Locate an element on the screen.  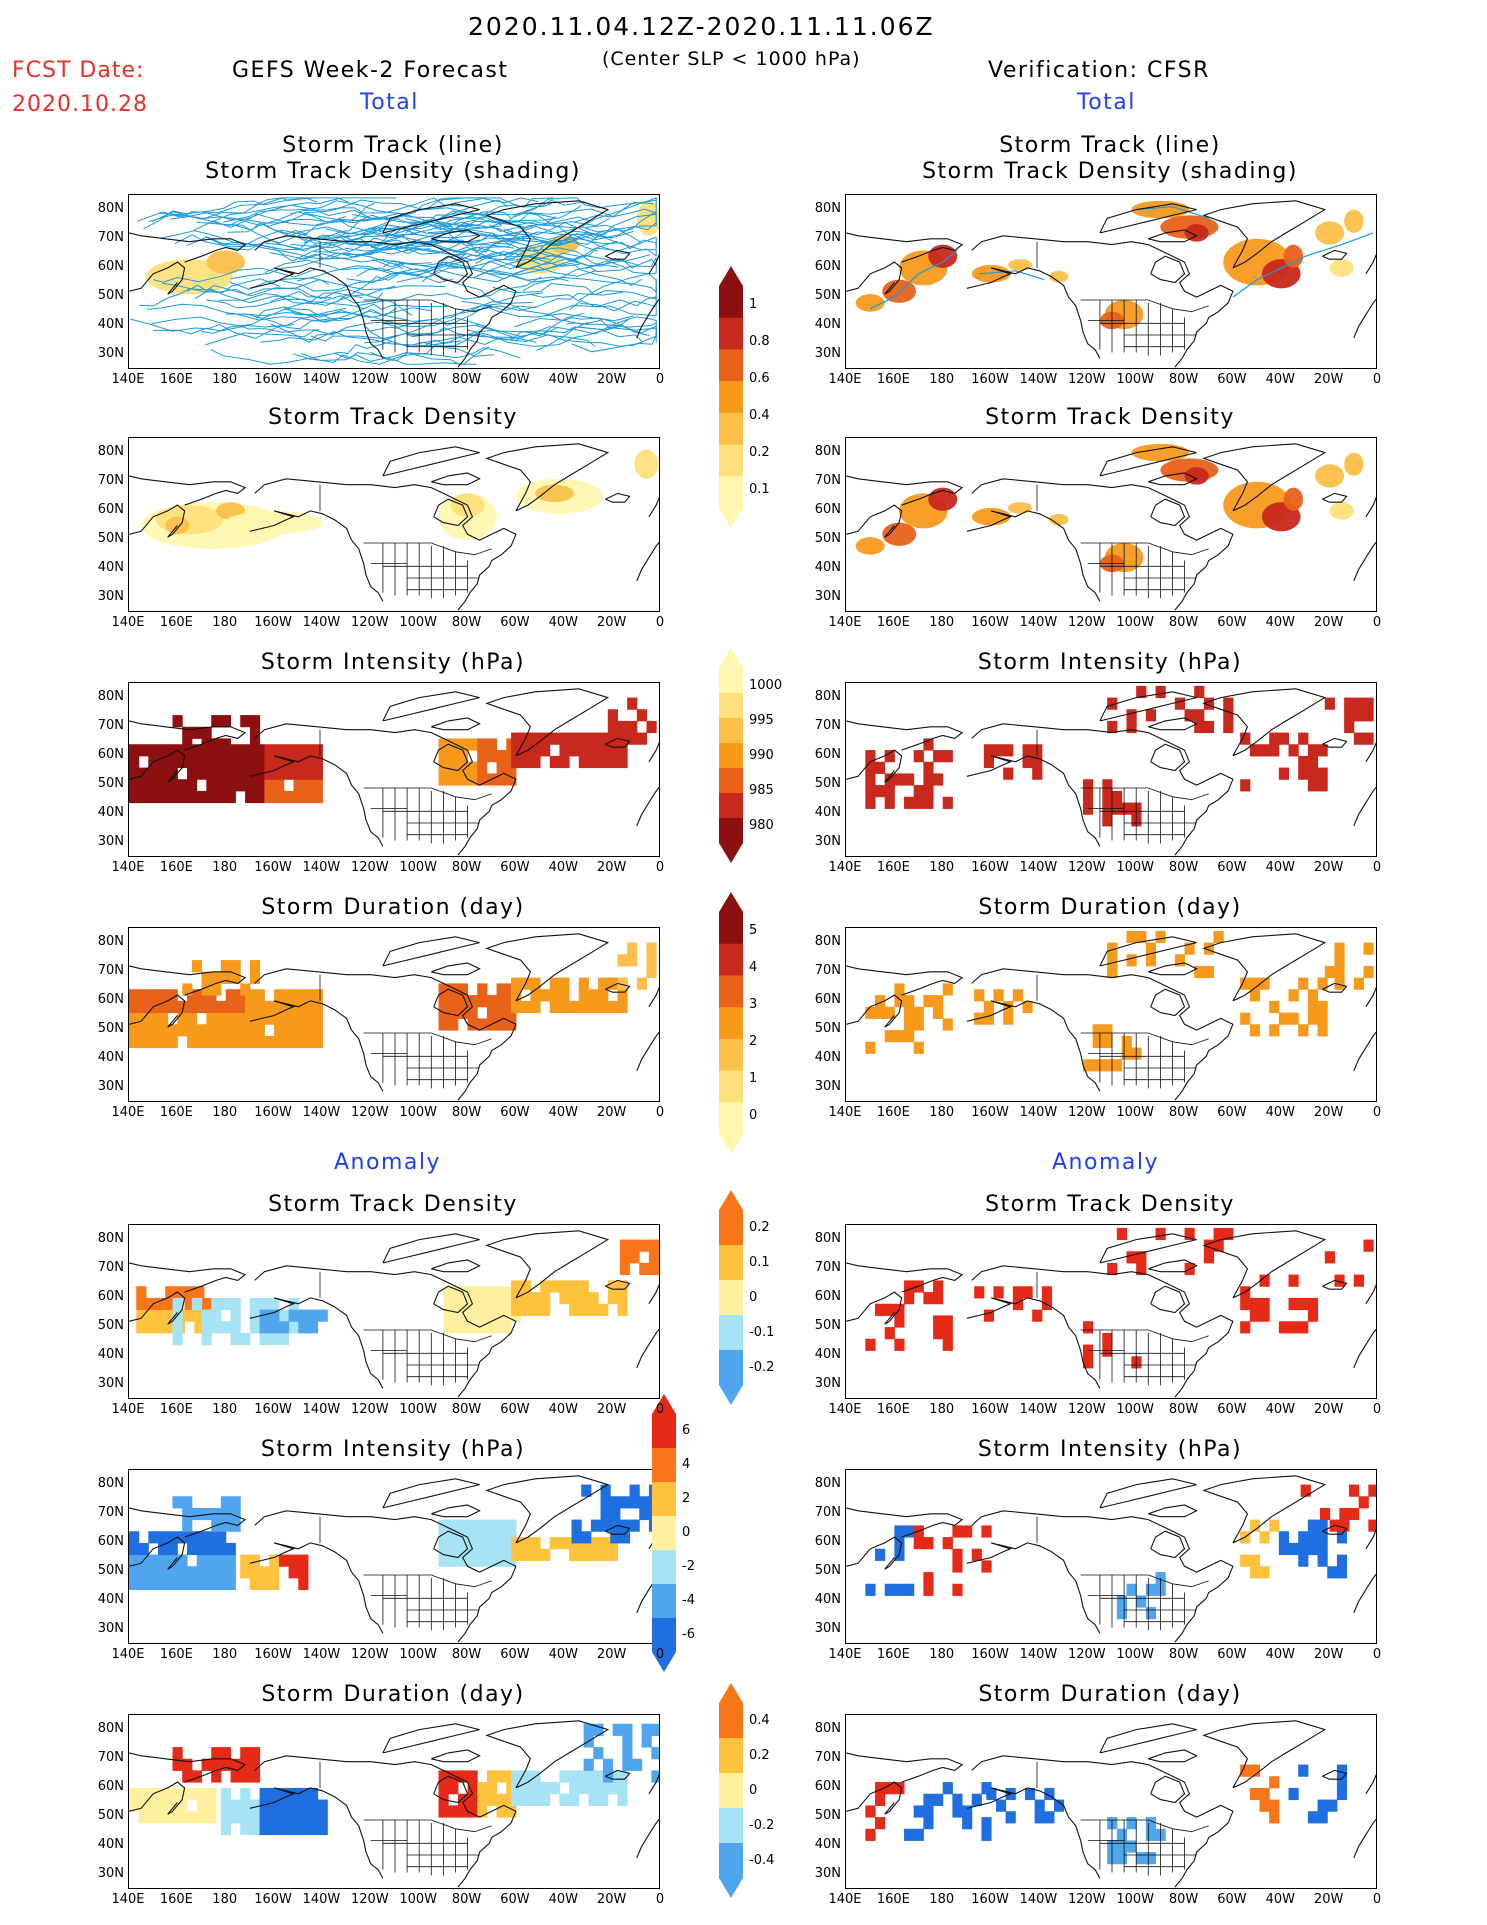
gefs-density-anom-panel is located at coordinates (394, 1311).